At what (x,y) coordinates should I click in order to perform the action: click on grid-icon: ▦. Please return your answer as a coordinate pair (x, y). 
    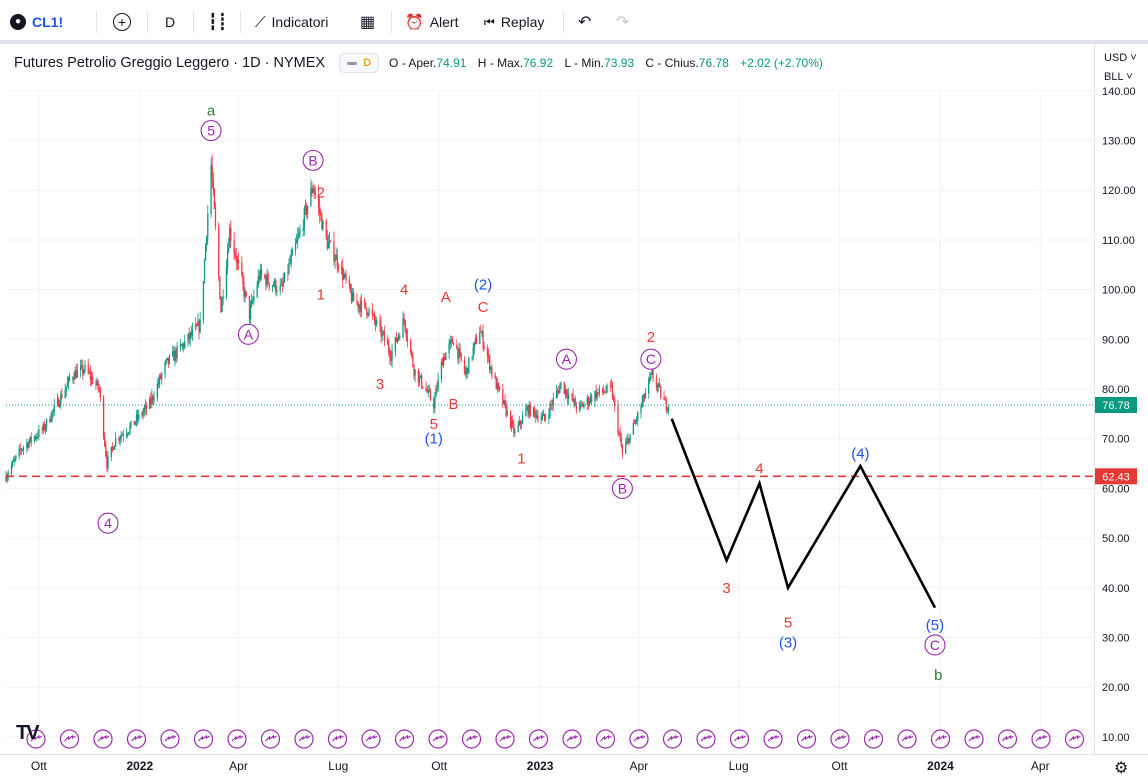
    Looking at the image, I should click on (368, 22).